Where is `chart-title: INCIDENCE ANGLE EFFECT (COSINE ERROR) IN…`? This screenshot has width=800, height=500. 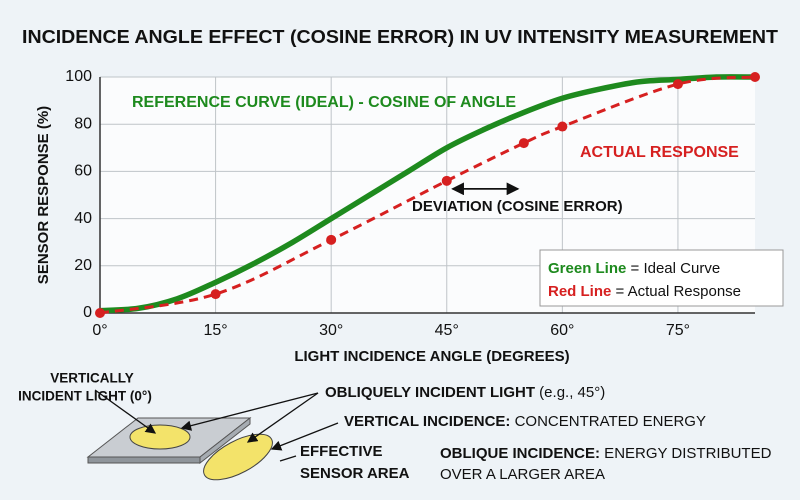 chart-title: INCIDENCE ANGLE EFFECT (COSINE ERROR) IN… is located at coordinates (400, 36).